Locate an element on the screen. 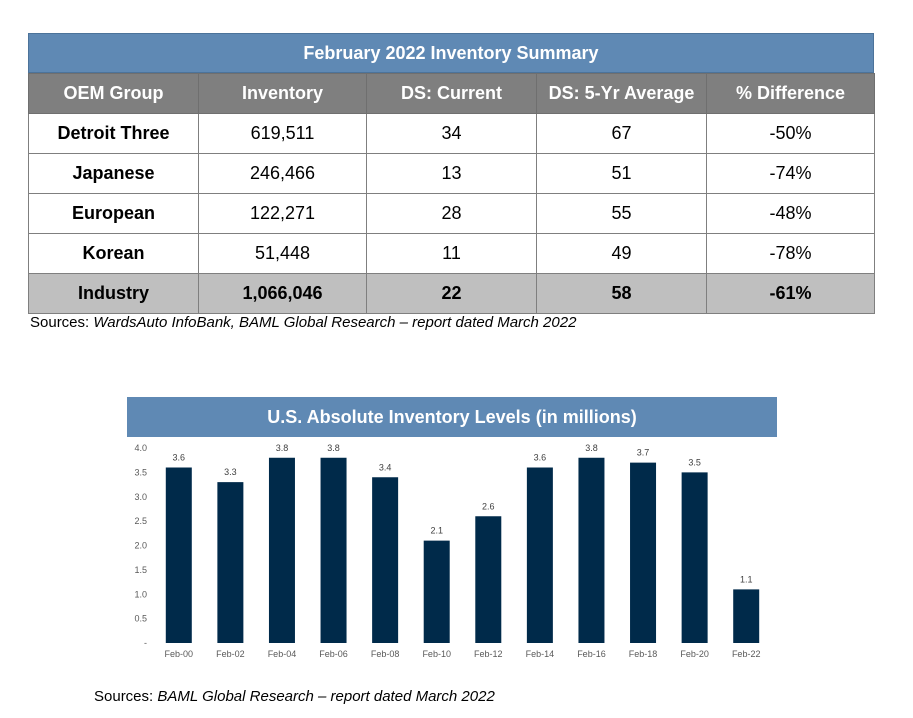 Image resolution: width=913 pixels, height=718 pixels. table-cell: 28 is located at coordinates (451, 213).